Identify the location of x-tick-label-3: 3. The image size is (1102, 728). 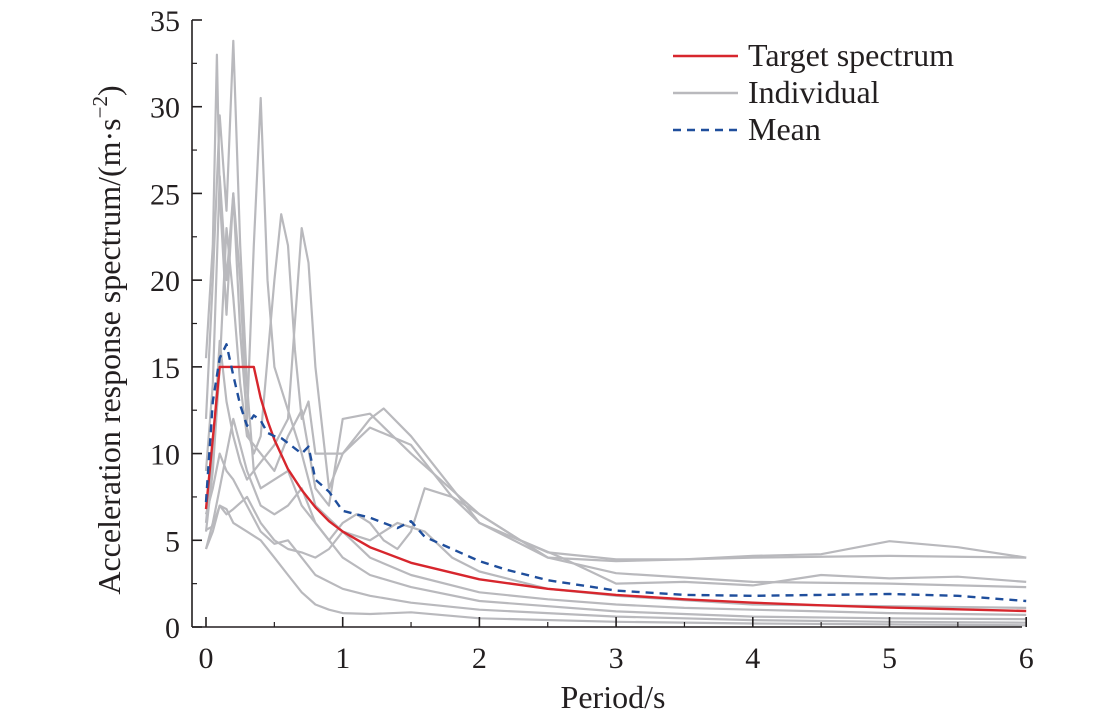
(616, 658).